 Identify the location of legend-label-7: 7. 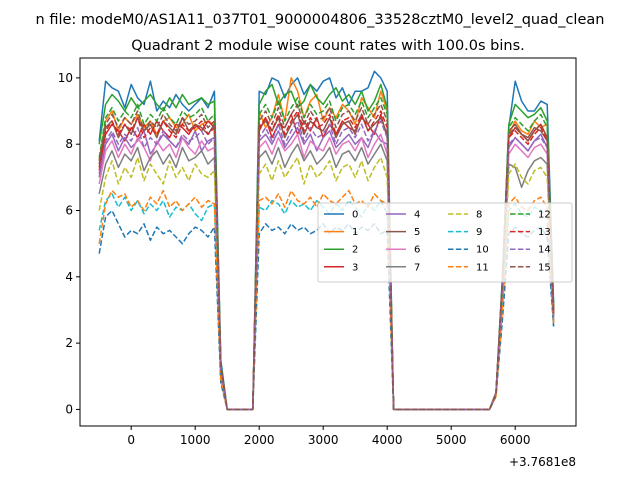
(417, 267).